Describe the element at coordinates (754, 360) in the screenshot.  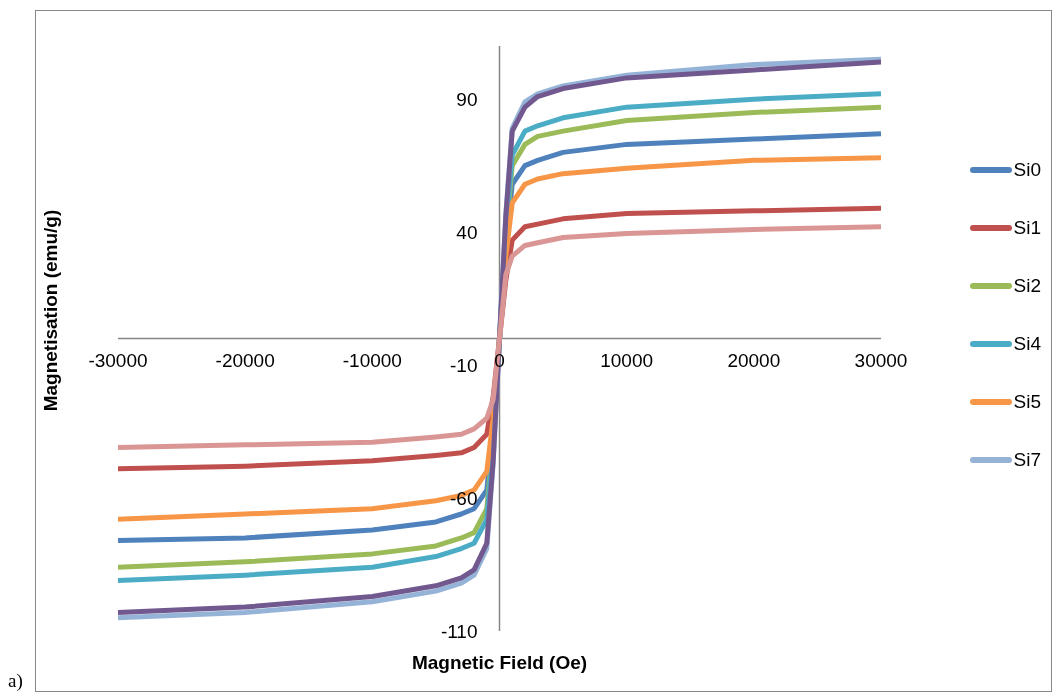
I see `x-tick-label: 20000` at that location.